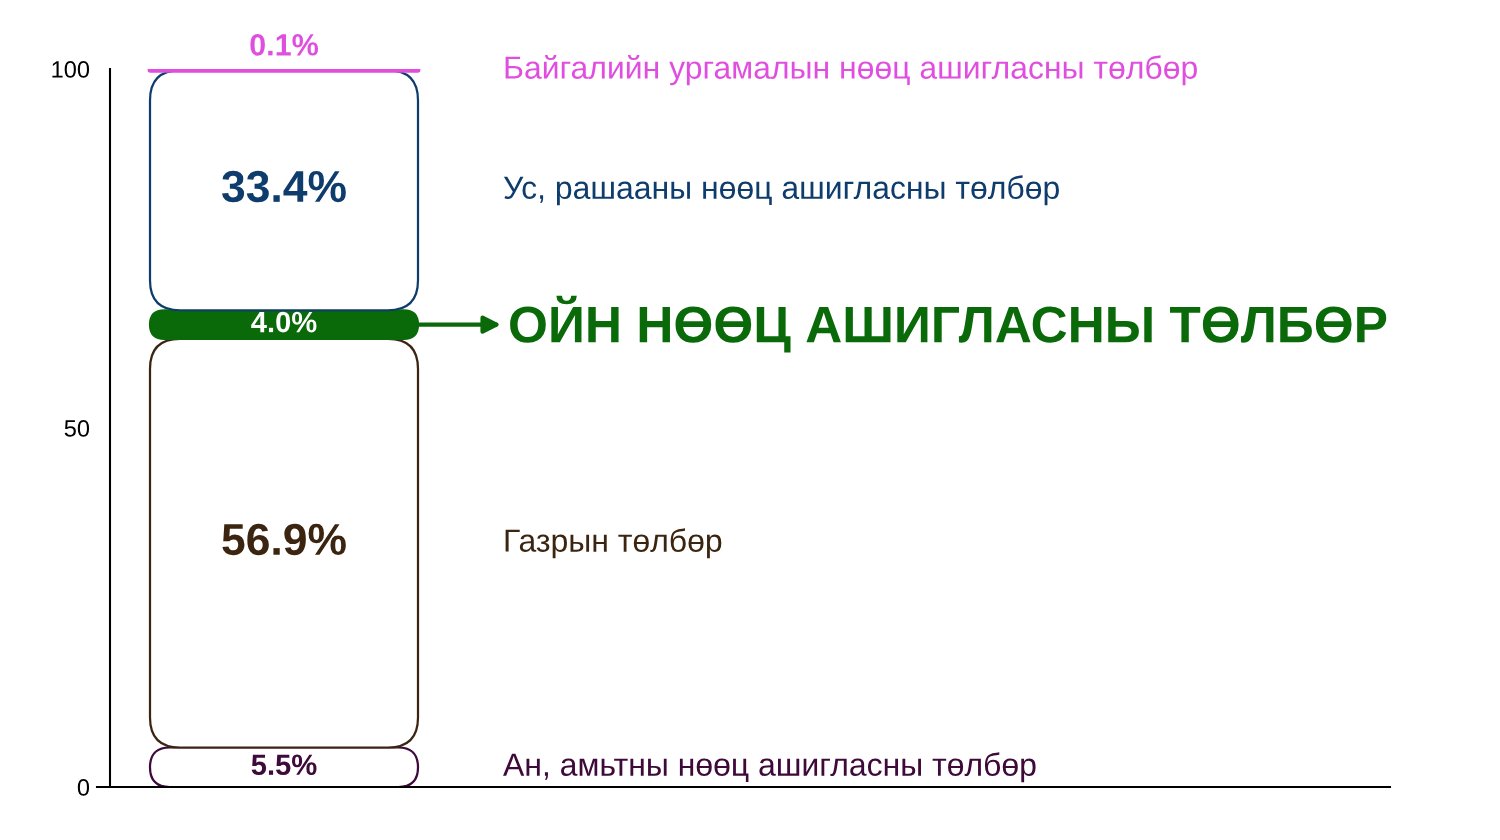  I want to click on data-label: 0.1%, so click(284, 45).